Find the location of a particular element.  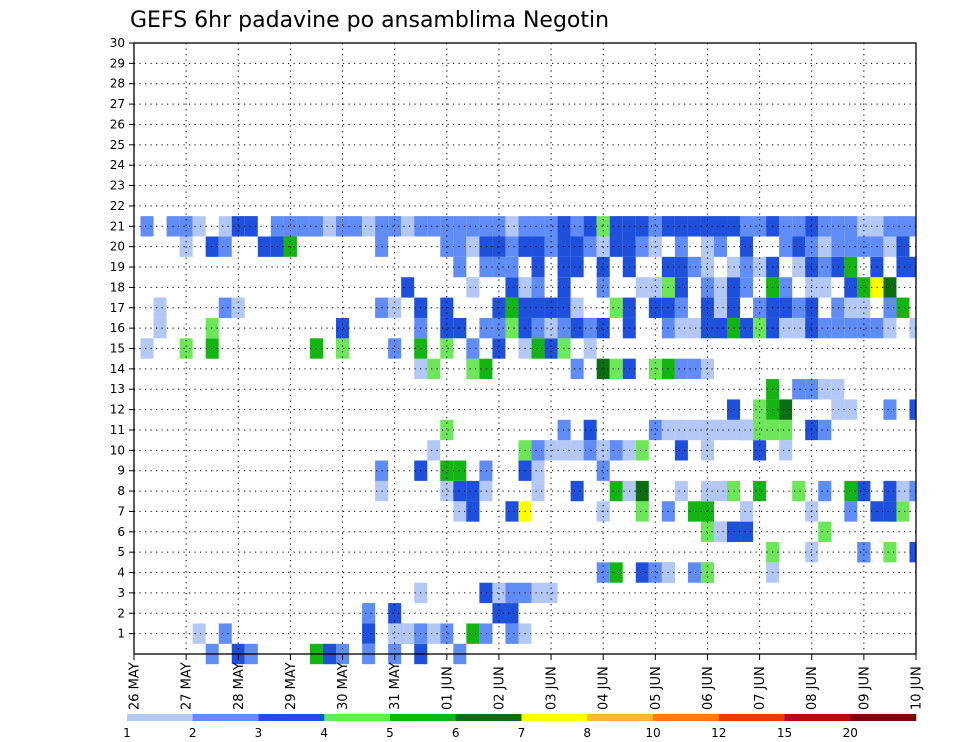

y-tick-label: 3 is located at coordinates (121, 593).